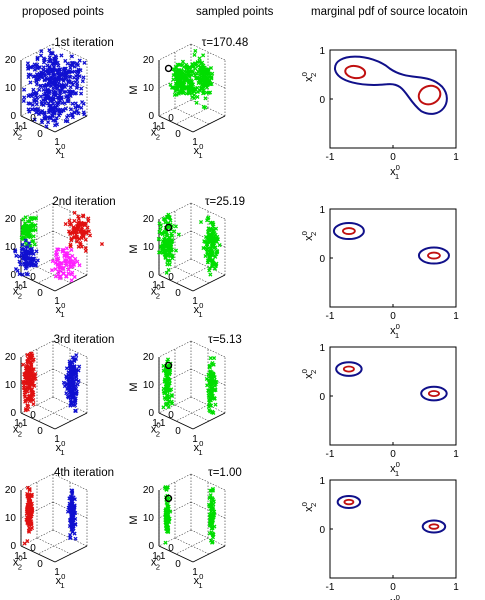  Describe the element at coordinates (395, 596) in the screenshot. I see `x1-axis-label: x01` at that location.